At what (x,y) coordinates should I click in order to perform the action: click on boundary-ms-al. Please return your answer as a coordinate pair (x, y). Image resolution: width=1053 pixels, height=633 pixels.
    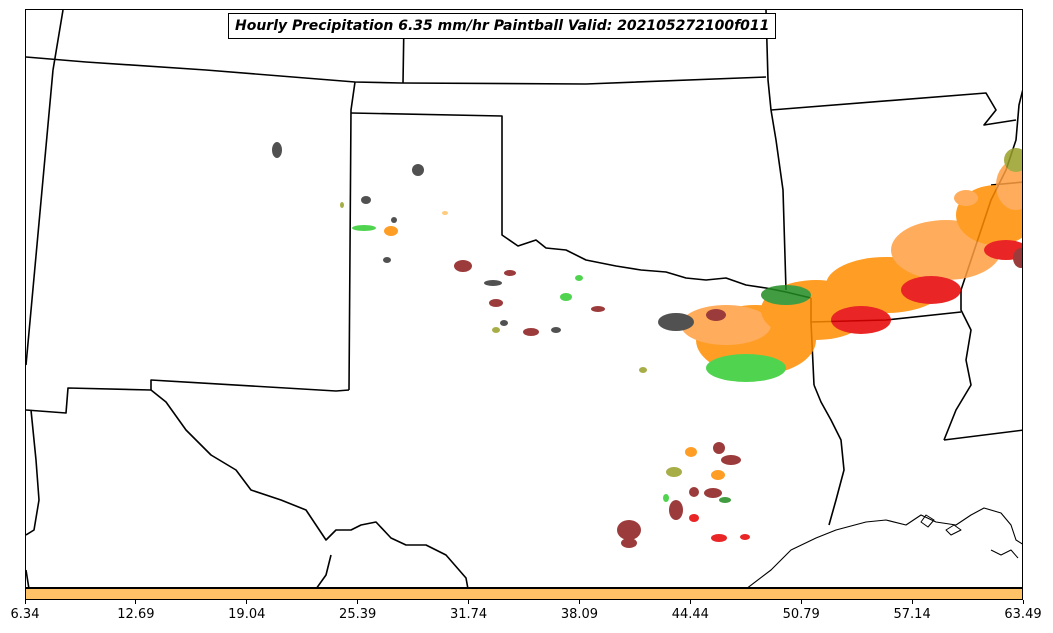
    Looking at the image, I should click on (982, 435).